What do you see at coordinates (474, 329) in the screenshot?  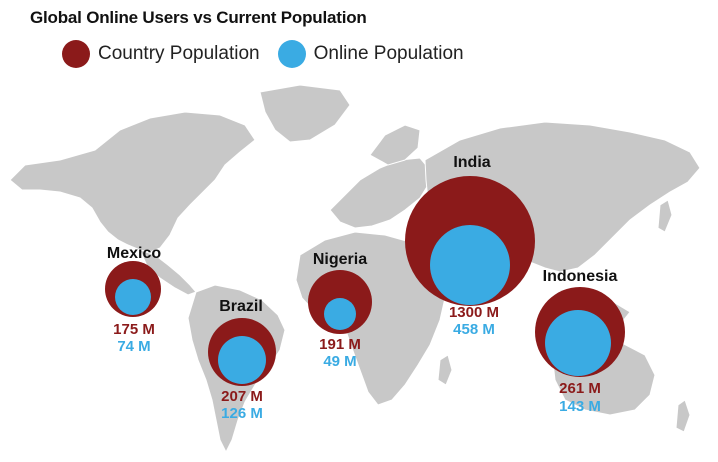 I see `india-online-value: 458 M` at bounding box center [474, 329].